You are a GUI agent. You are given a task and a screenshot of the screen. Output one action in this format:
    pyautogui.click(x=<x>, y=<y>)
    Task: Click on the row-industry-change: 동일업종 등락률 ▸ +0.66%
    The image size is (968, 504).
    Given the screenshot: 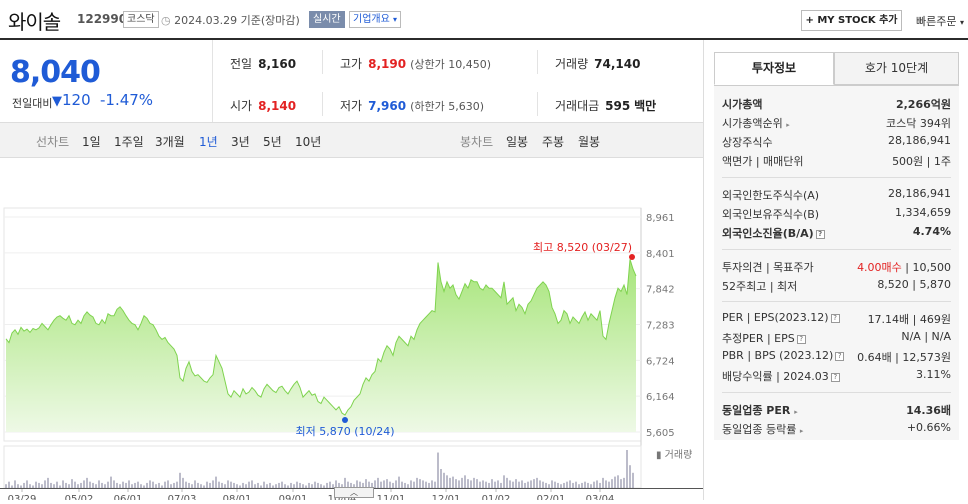 What is the action you would take?
    pyautogui.click(x=836, y=428)
    